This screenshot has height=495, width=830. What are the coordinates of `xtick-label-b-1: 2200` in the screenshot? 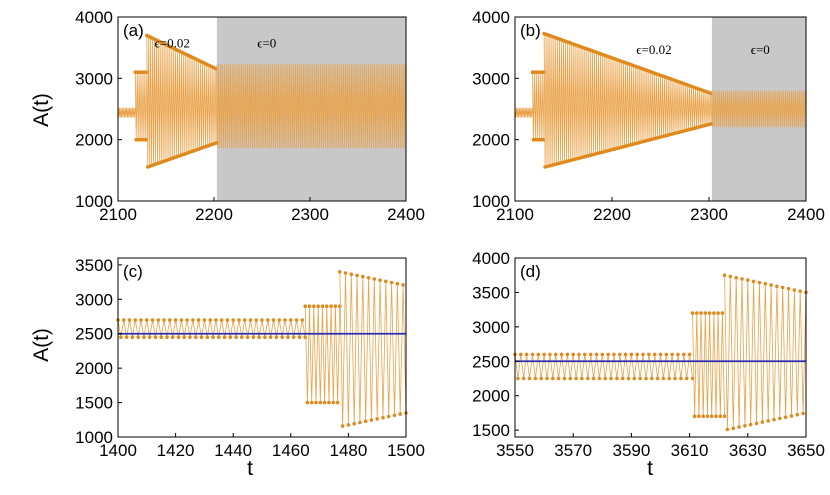 It's located at (612, 214).